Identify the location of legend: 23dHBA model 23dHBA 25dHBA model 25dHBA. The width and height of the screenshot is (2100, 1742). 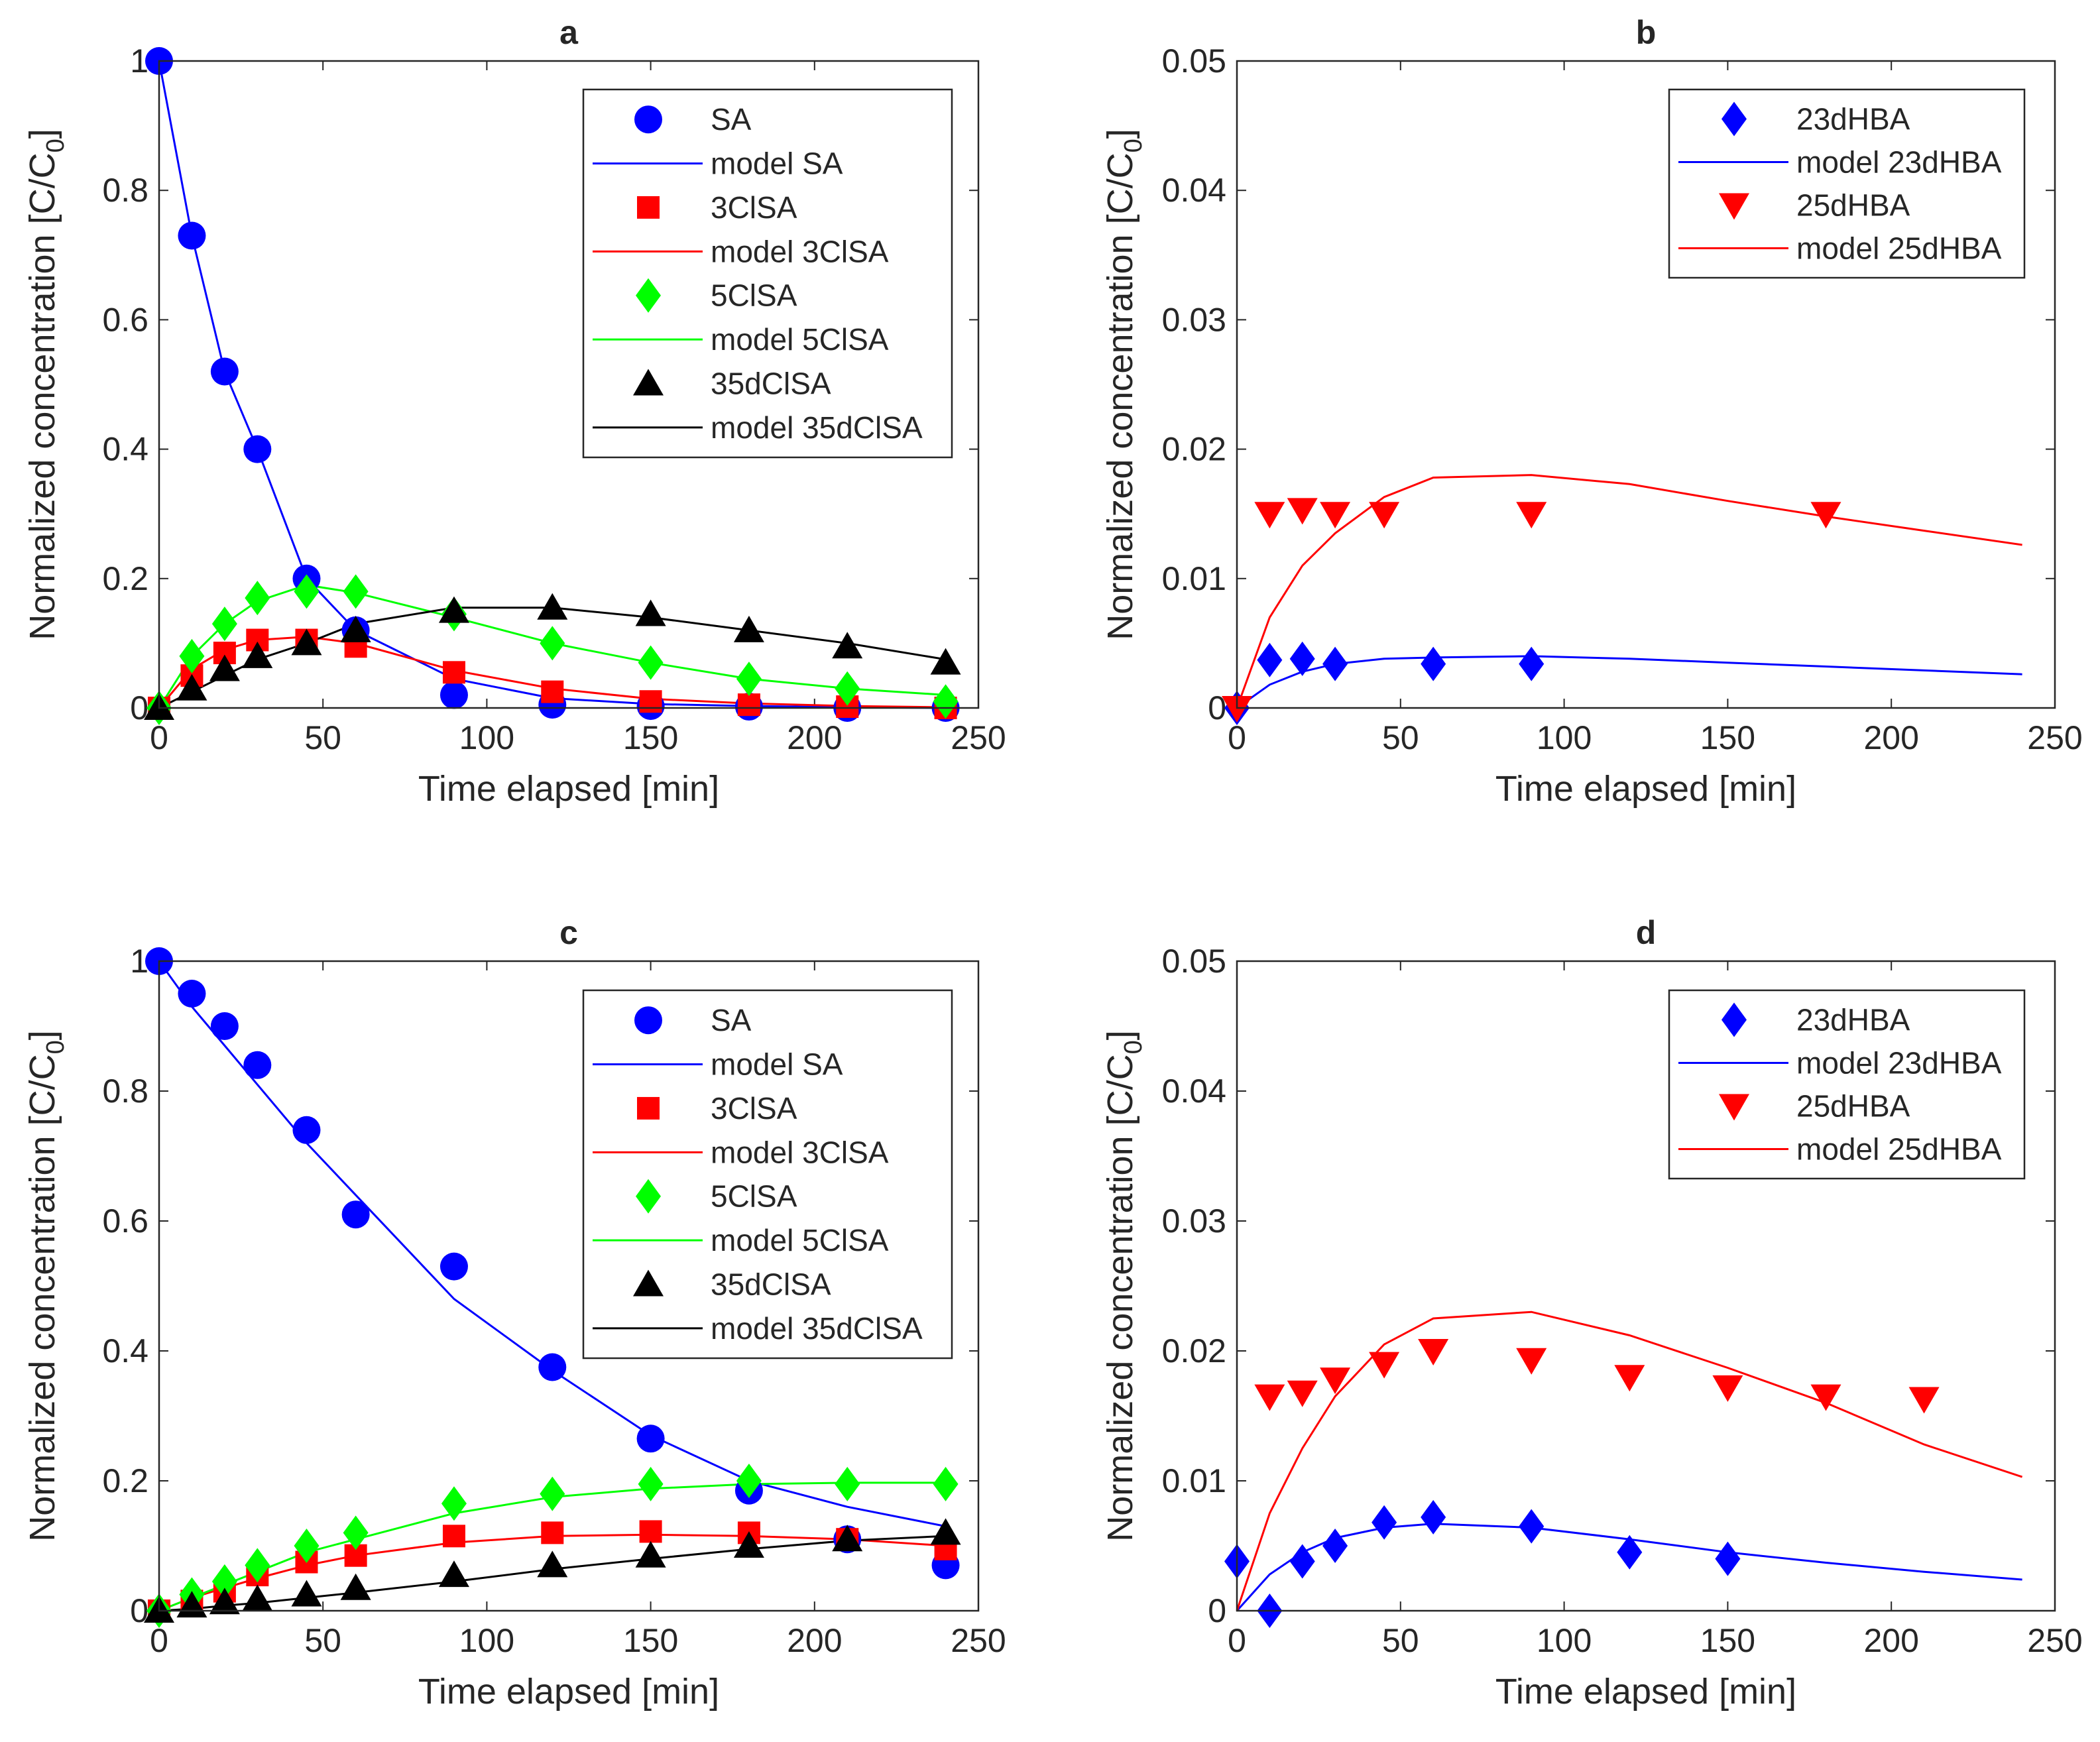
(1847, 184).